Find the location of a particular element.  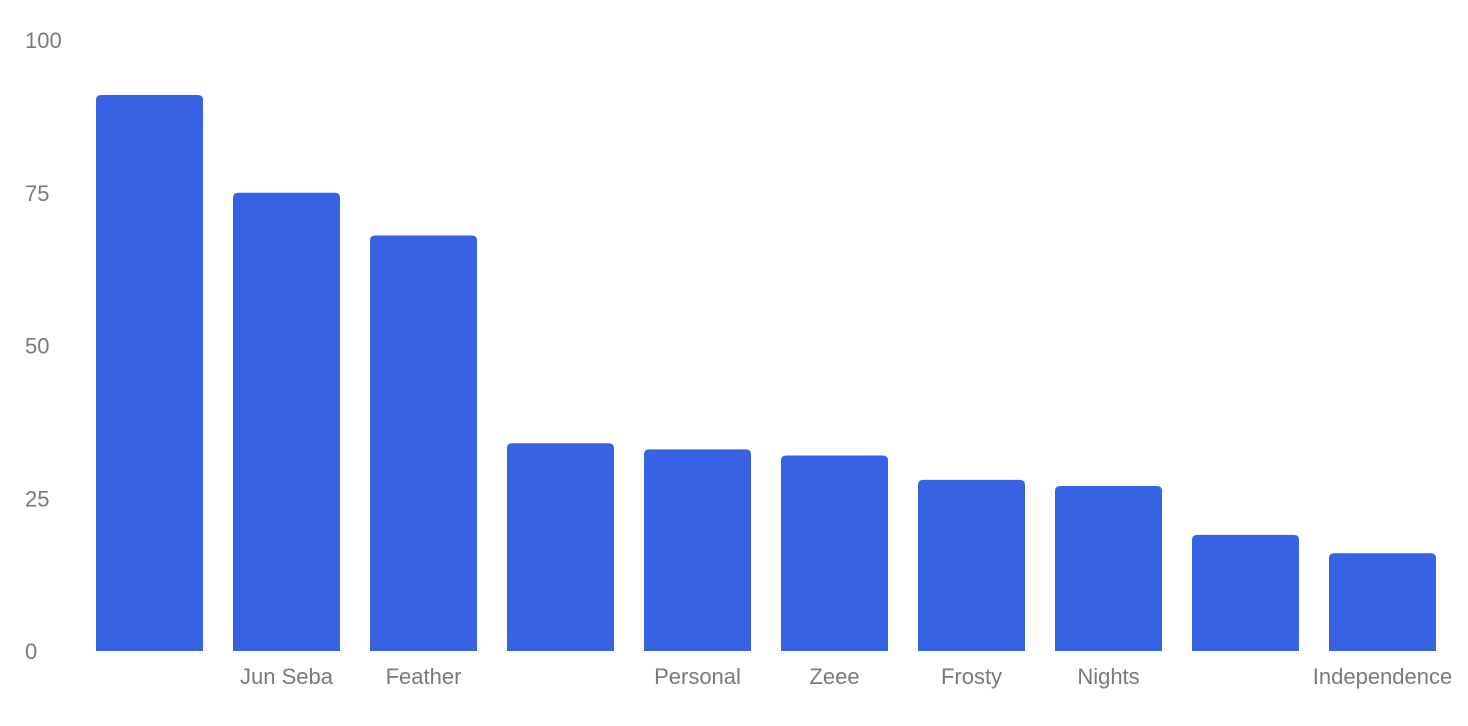

x-tick-label: Frosty is located at coordinates (971, 676).